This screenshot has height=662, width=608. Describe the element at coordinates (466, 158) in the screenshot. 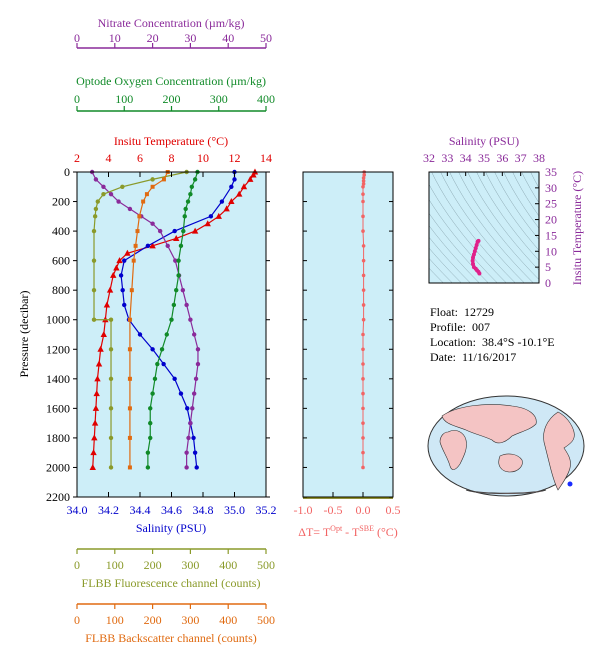

I see `ts-salinity-tick-label: 34` at that location.